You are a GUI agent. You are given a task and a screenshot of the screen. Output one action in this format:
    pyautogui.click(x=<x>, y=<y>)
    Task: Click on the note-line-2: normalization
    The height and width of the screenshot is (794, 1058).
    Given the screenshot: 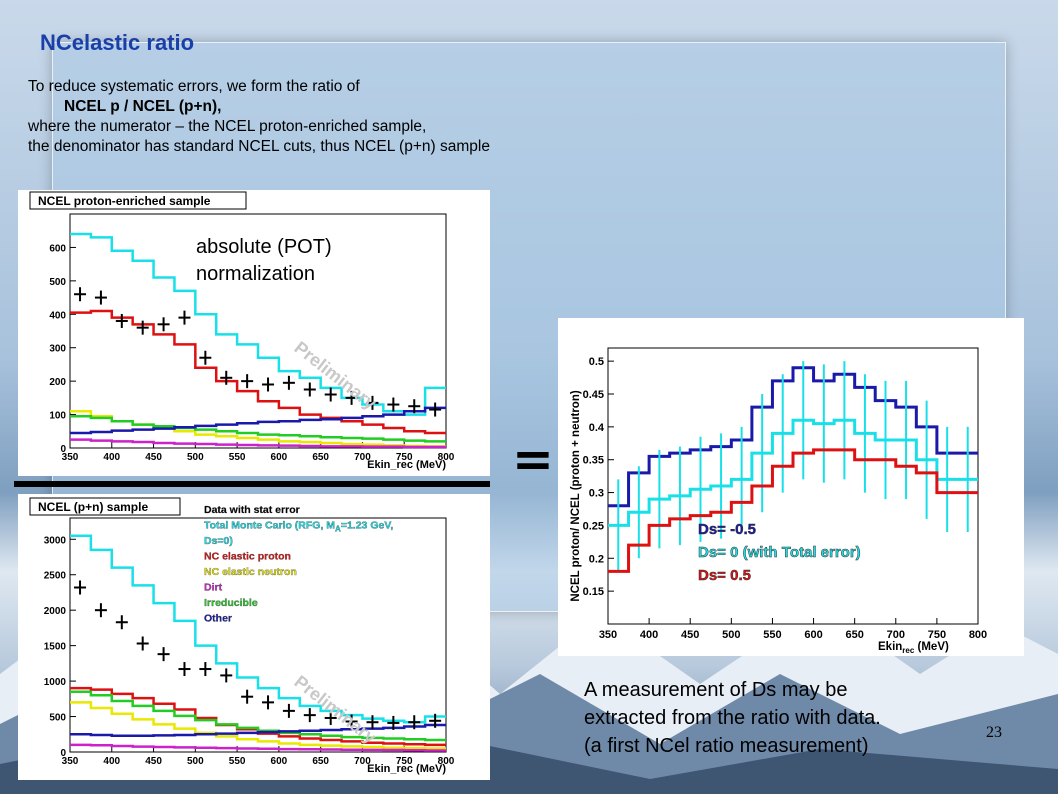 What is the action you would take?
    pyautogui.click(x=255, y=274)
    